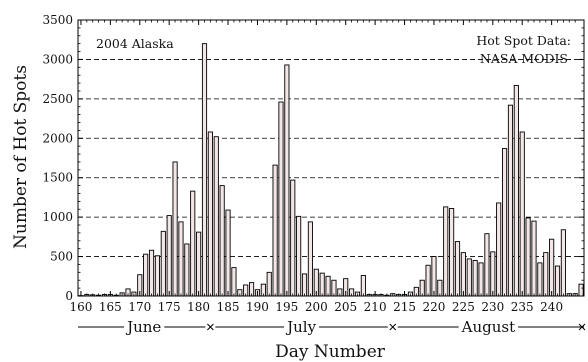 The width and height of the screenshot is (588, 362). What do you see at coordinates (143, 327) in the screenshot?
I see `month-label: June` at bounding box center [143, 327].